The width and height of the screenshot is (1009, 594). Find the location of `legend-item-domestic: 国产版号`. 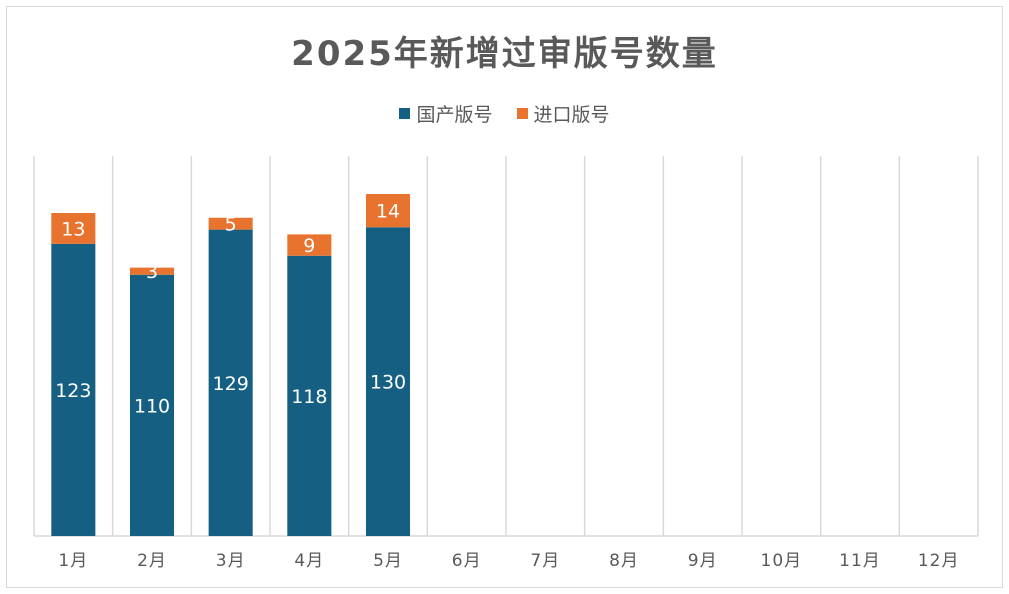

legend-item-domestic: 国产版号 is located at coordinates (446, 113).